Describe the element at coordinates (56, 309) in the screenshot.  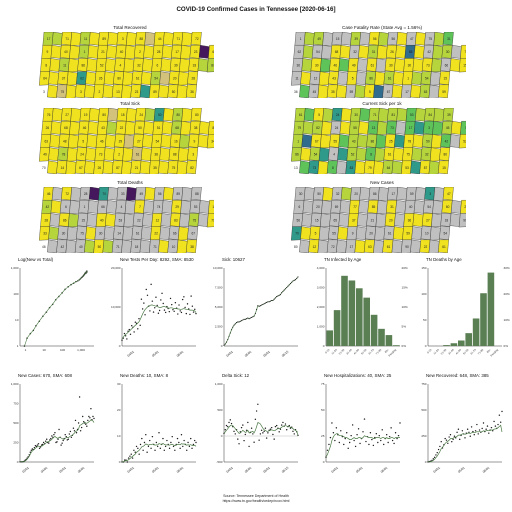
I see `trend-line` at that location.